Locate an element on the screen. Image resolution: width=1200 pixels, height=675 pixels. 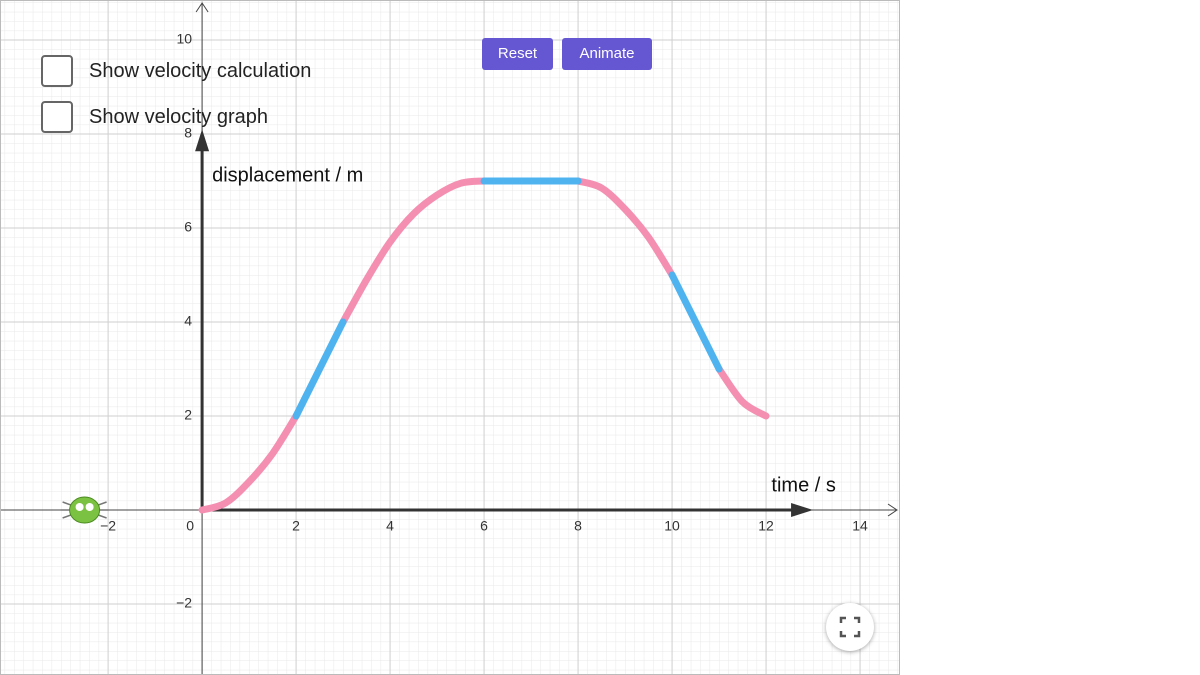
x-tick-label: 8 is located at coordinates (578, 526).